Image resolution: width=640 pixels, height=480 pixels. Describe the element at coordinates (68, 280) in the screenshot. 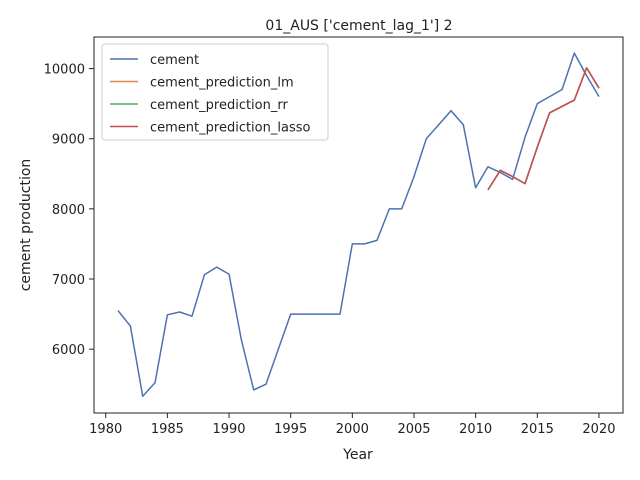

I see `y-tick-label: 7000` at that location.